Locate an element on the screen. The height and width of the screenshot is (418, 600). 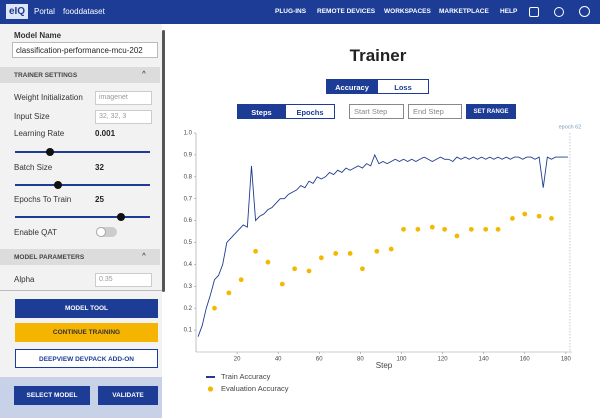
label: Batch Size is located at coordinates (33, 167).